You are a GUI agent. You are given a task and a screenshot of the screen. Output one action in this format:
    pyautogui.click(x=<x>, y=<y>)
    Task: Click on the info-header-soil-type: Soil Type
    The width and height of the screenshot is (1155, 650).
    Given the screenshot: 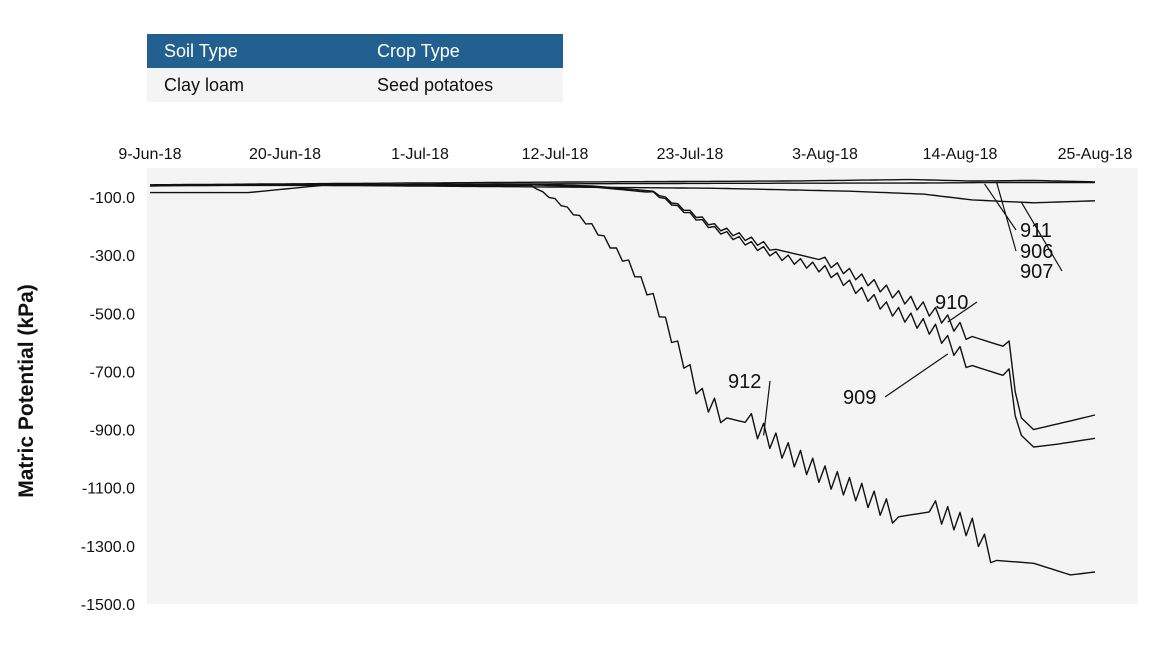 What is the action you would take?
    pyautogui.click(x=253, y=51)
    